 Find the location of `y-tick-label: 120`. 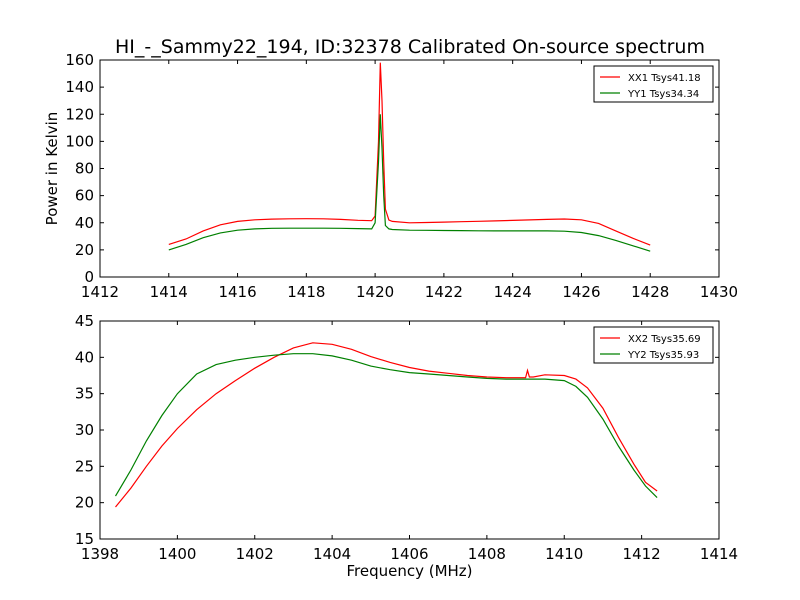

y-tick-label: 120 is located at coordinates (79, 114).